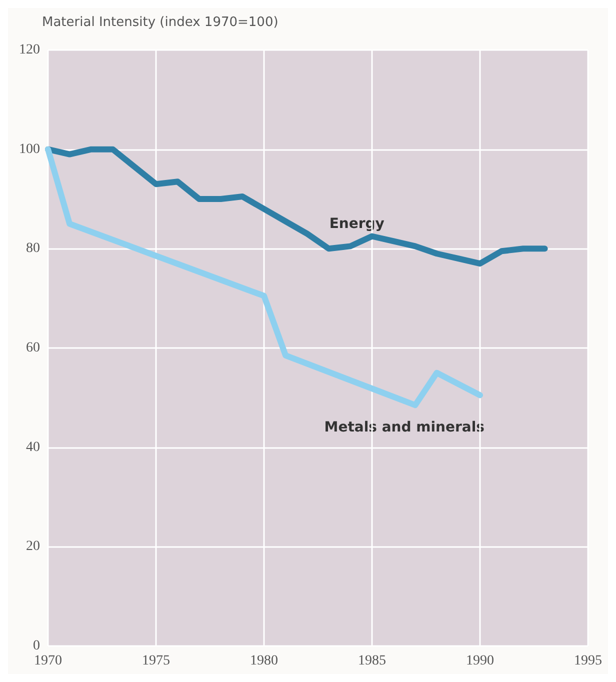  What do you see at coordinates (48, 661) in the screenshot?
I see `x-tick-label: 1970` at bounding box center [48, 661].